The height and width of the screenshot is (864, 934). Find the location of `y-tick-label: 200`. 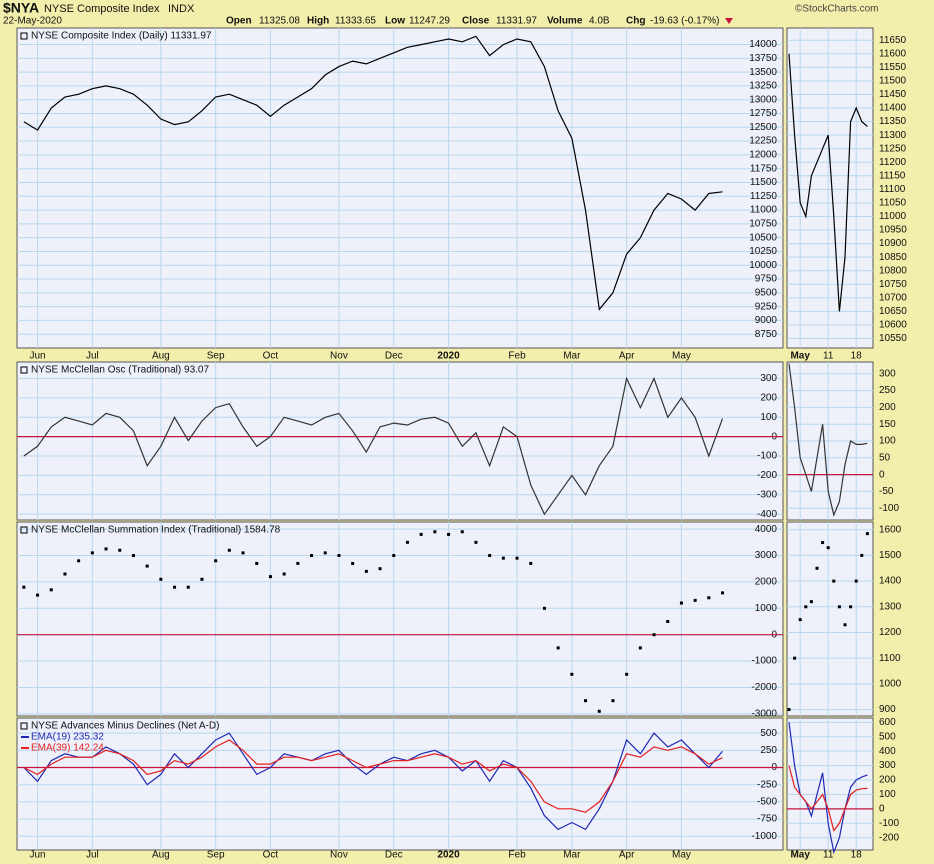

y-tick-label: 200 is located at coordinates (887, 407).